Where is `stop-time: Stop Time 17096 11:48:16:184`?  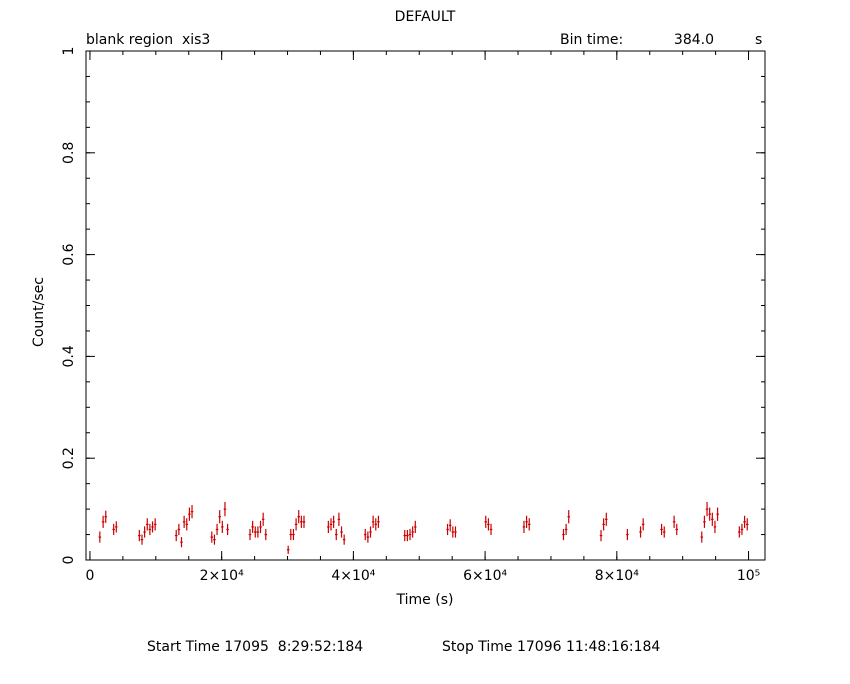 stop-time: Stop Time 17096 11:48:16:184 is located at coordinates (551, 647).